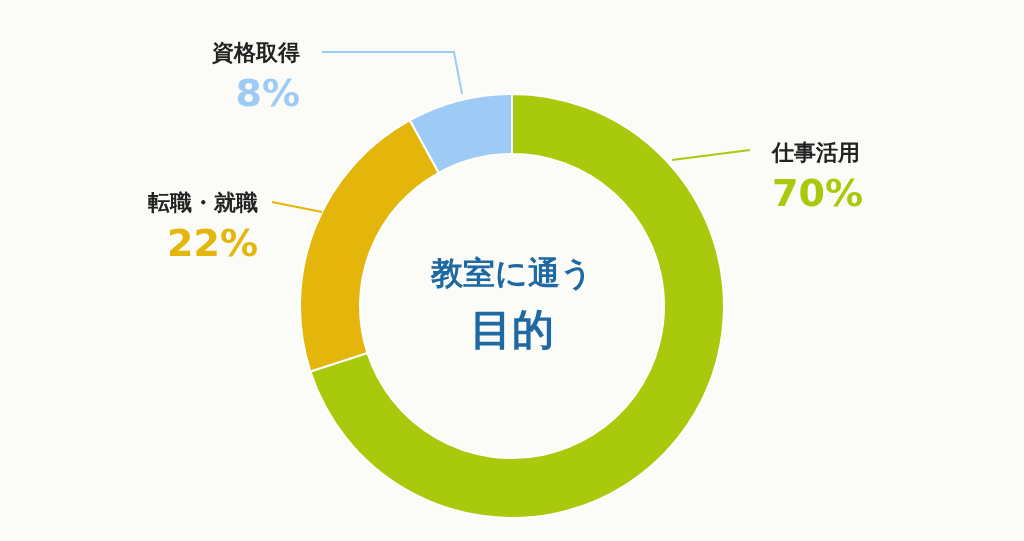 This screenshot has width=1024, height=541. I want to click on slice-label: 仕事活用, so click(815, 152).